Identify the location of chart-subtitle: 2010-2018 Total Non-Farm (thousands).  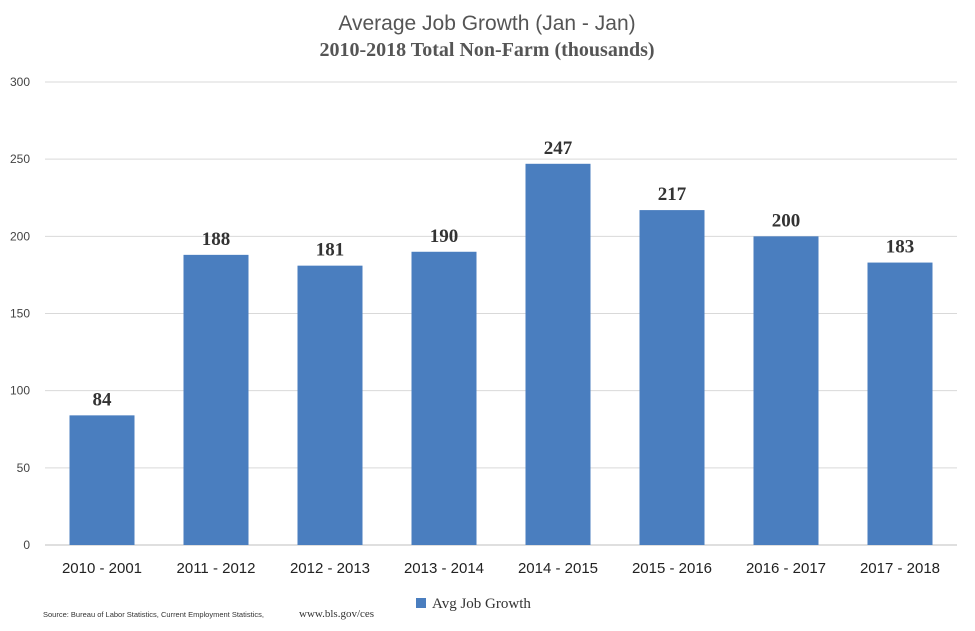
(486, 50).